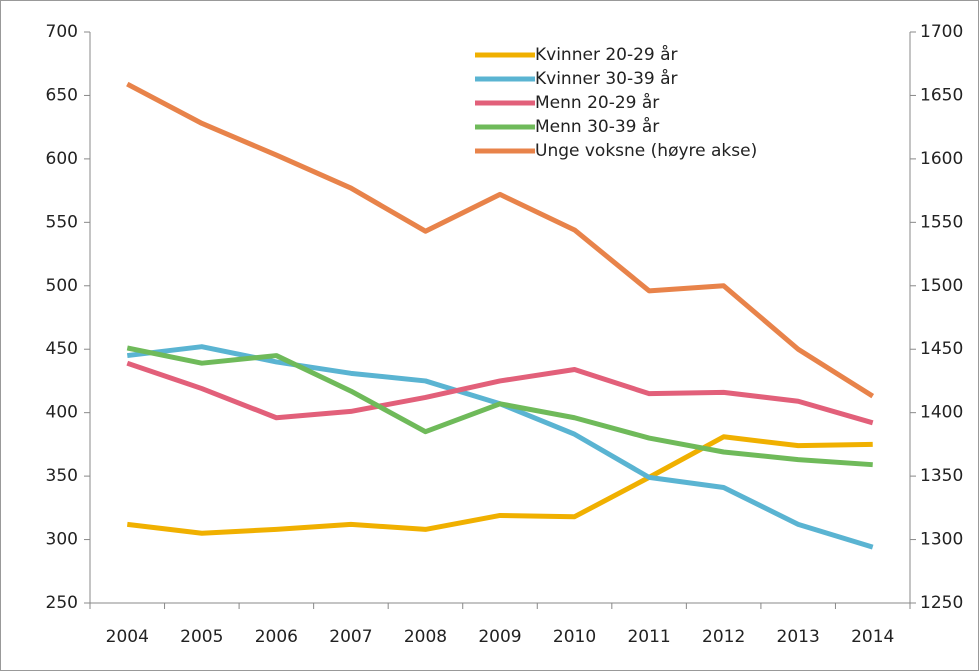 This screenshot has width=979, height=671. I want to click on y2-tick-label: 1450, so click(941, 349).